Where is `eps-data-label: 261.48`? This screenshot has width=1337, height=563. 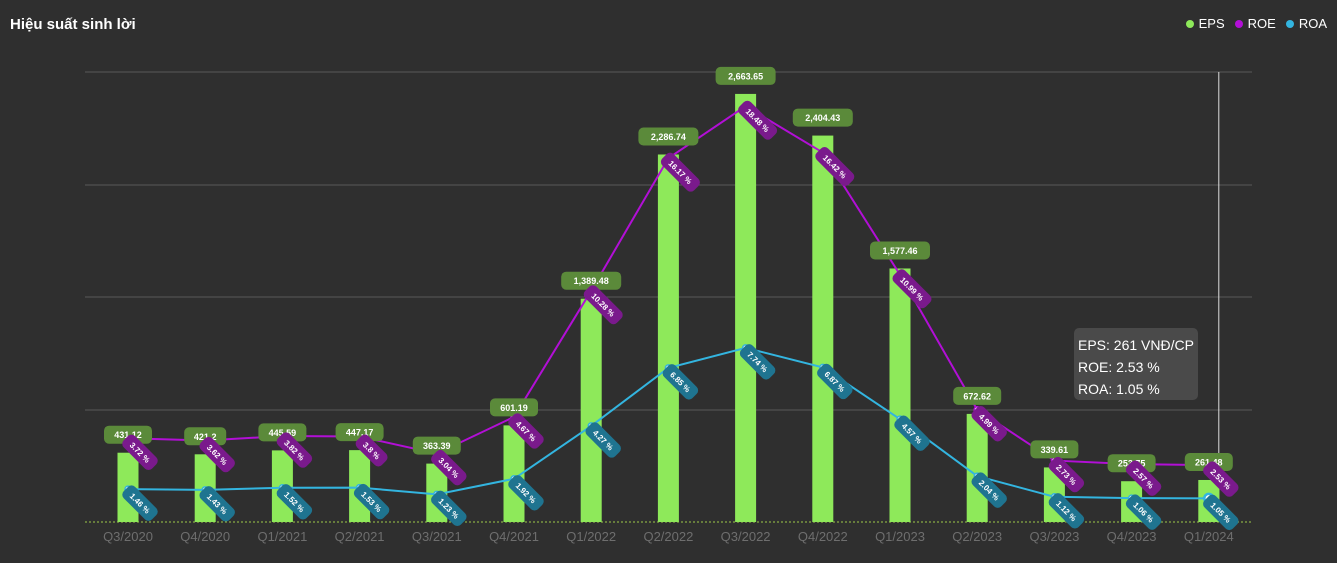
eps-data-label: 261.48 is located at coordinates (1209, 462).